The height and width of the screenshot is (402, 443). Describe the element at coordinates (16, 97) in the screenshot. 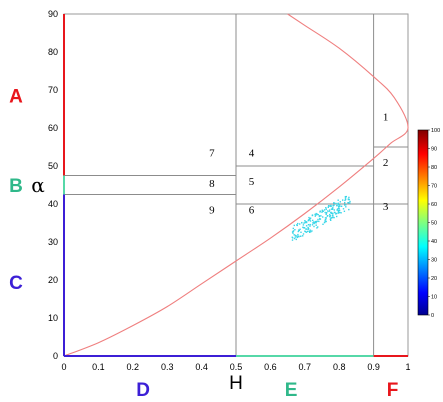

I see `region-label-a: A` at that location.